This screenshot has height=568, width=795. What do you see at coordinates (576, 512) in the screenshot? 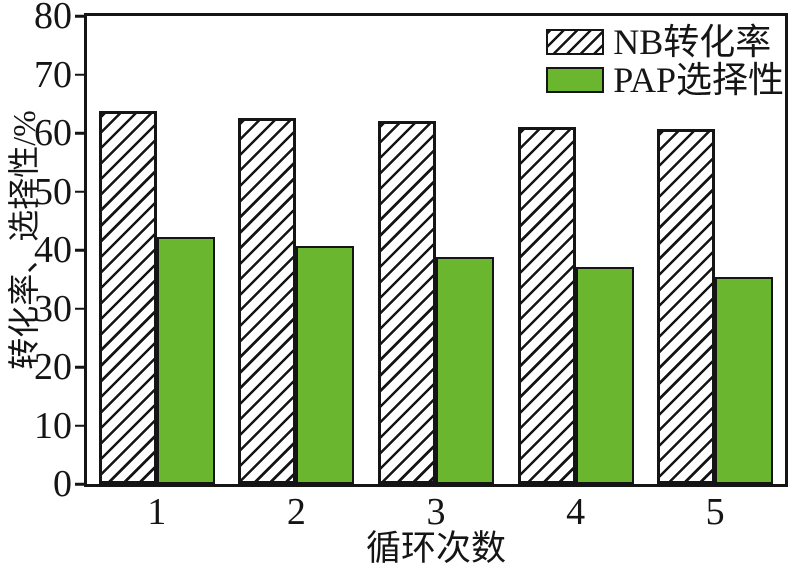
I see `x-tick-label-4: 4` at bounding box center [576, 512].